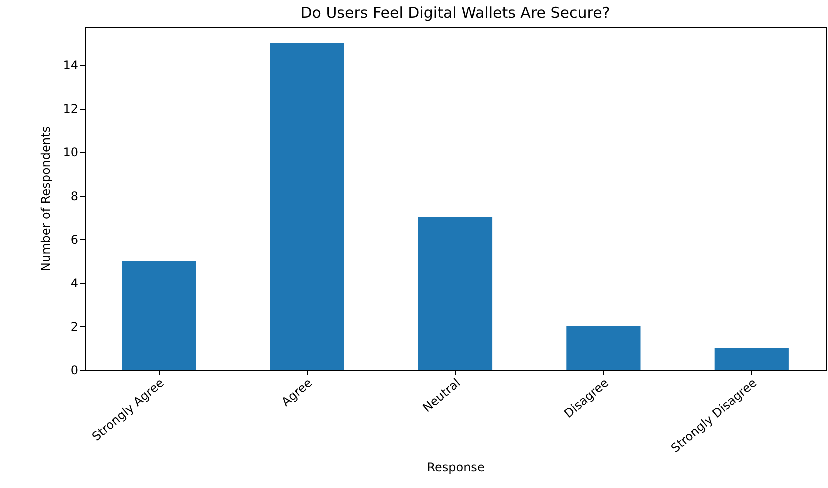  Describe the element at coordinates (74, 196) in the screenshot. I see `y-tick-label: 8` at that location.